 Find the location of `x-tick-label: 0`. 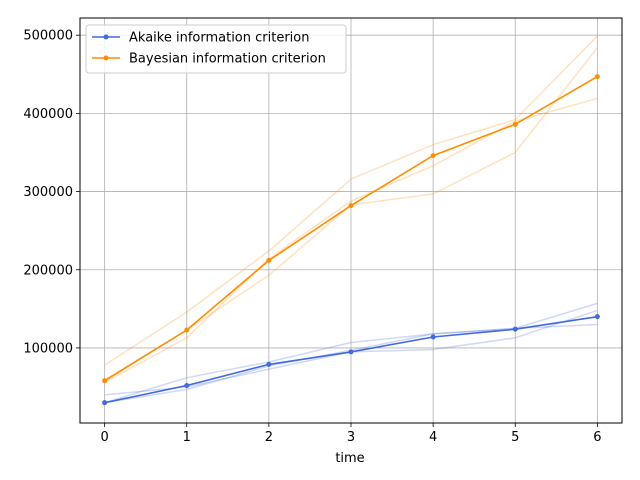

x-tick-label: 0 is located at coordinates (104, 437).